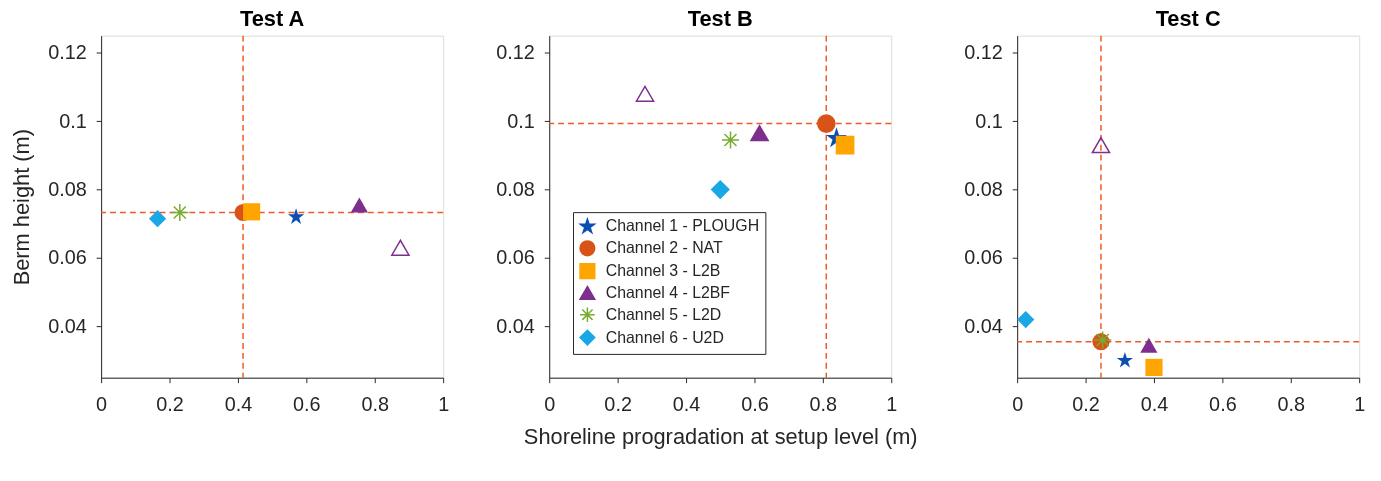 The width and height of the screenshot is (1381, 481). I want to click on legend-label: Channel 1 - PLOUGH, so click(682, 226).